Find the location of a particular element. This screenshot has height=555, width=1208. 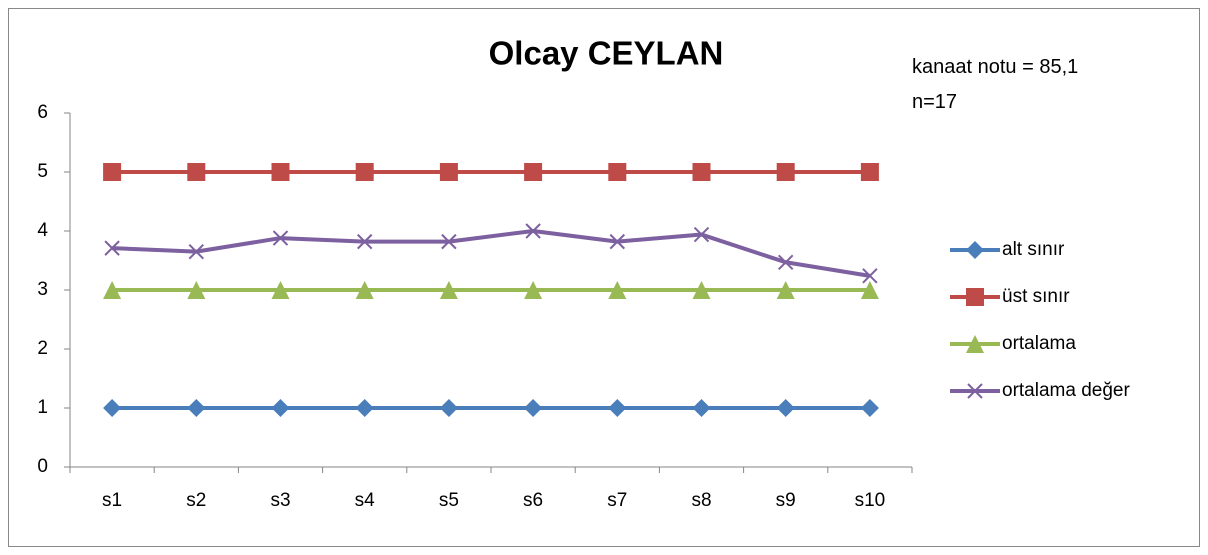

y-tick-label: 2 is located at coordinates (42, 348).